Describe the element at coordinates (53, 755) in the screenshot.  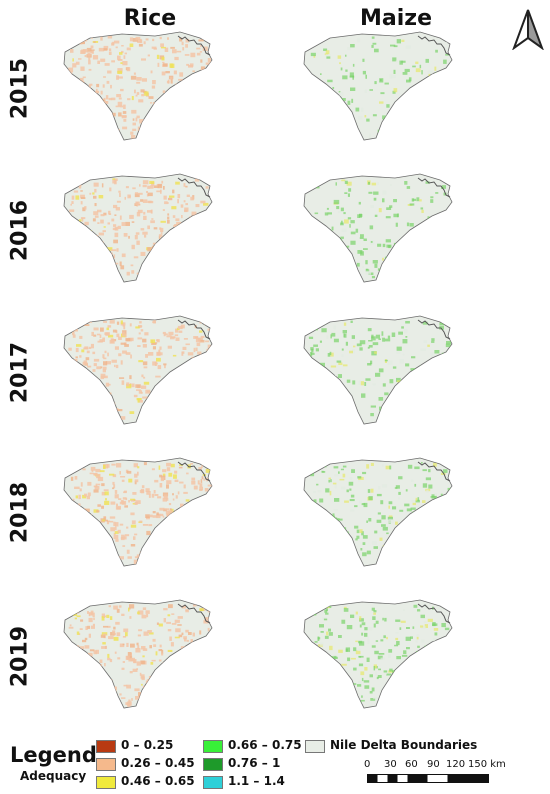
I see `legend-title: Legend` at that location.